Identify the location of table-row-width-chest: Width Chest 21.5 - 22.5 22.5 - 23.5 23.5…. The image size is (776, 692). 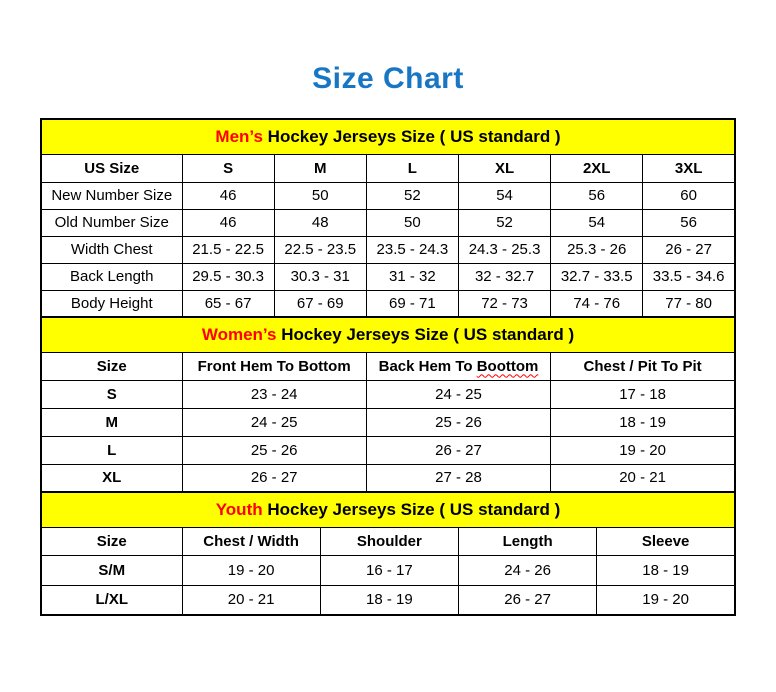
(388, 249).